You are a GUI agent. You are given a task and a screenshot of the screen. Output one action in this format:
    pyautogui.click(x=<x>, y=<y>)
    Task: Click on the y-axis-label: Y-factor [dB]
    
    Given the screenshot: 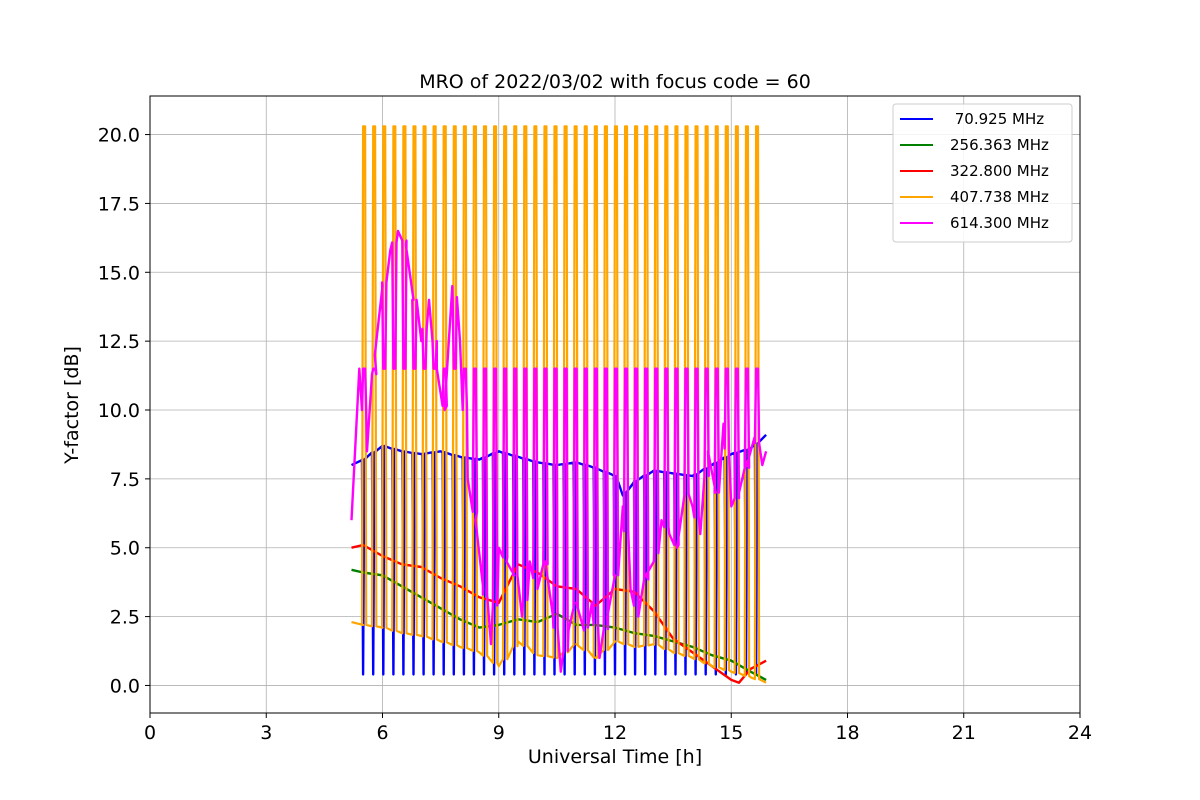 What is the action you would take?
    pyautogui.click(x=72, y=405)
    